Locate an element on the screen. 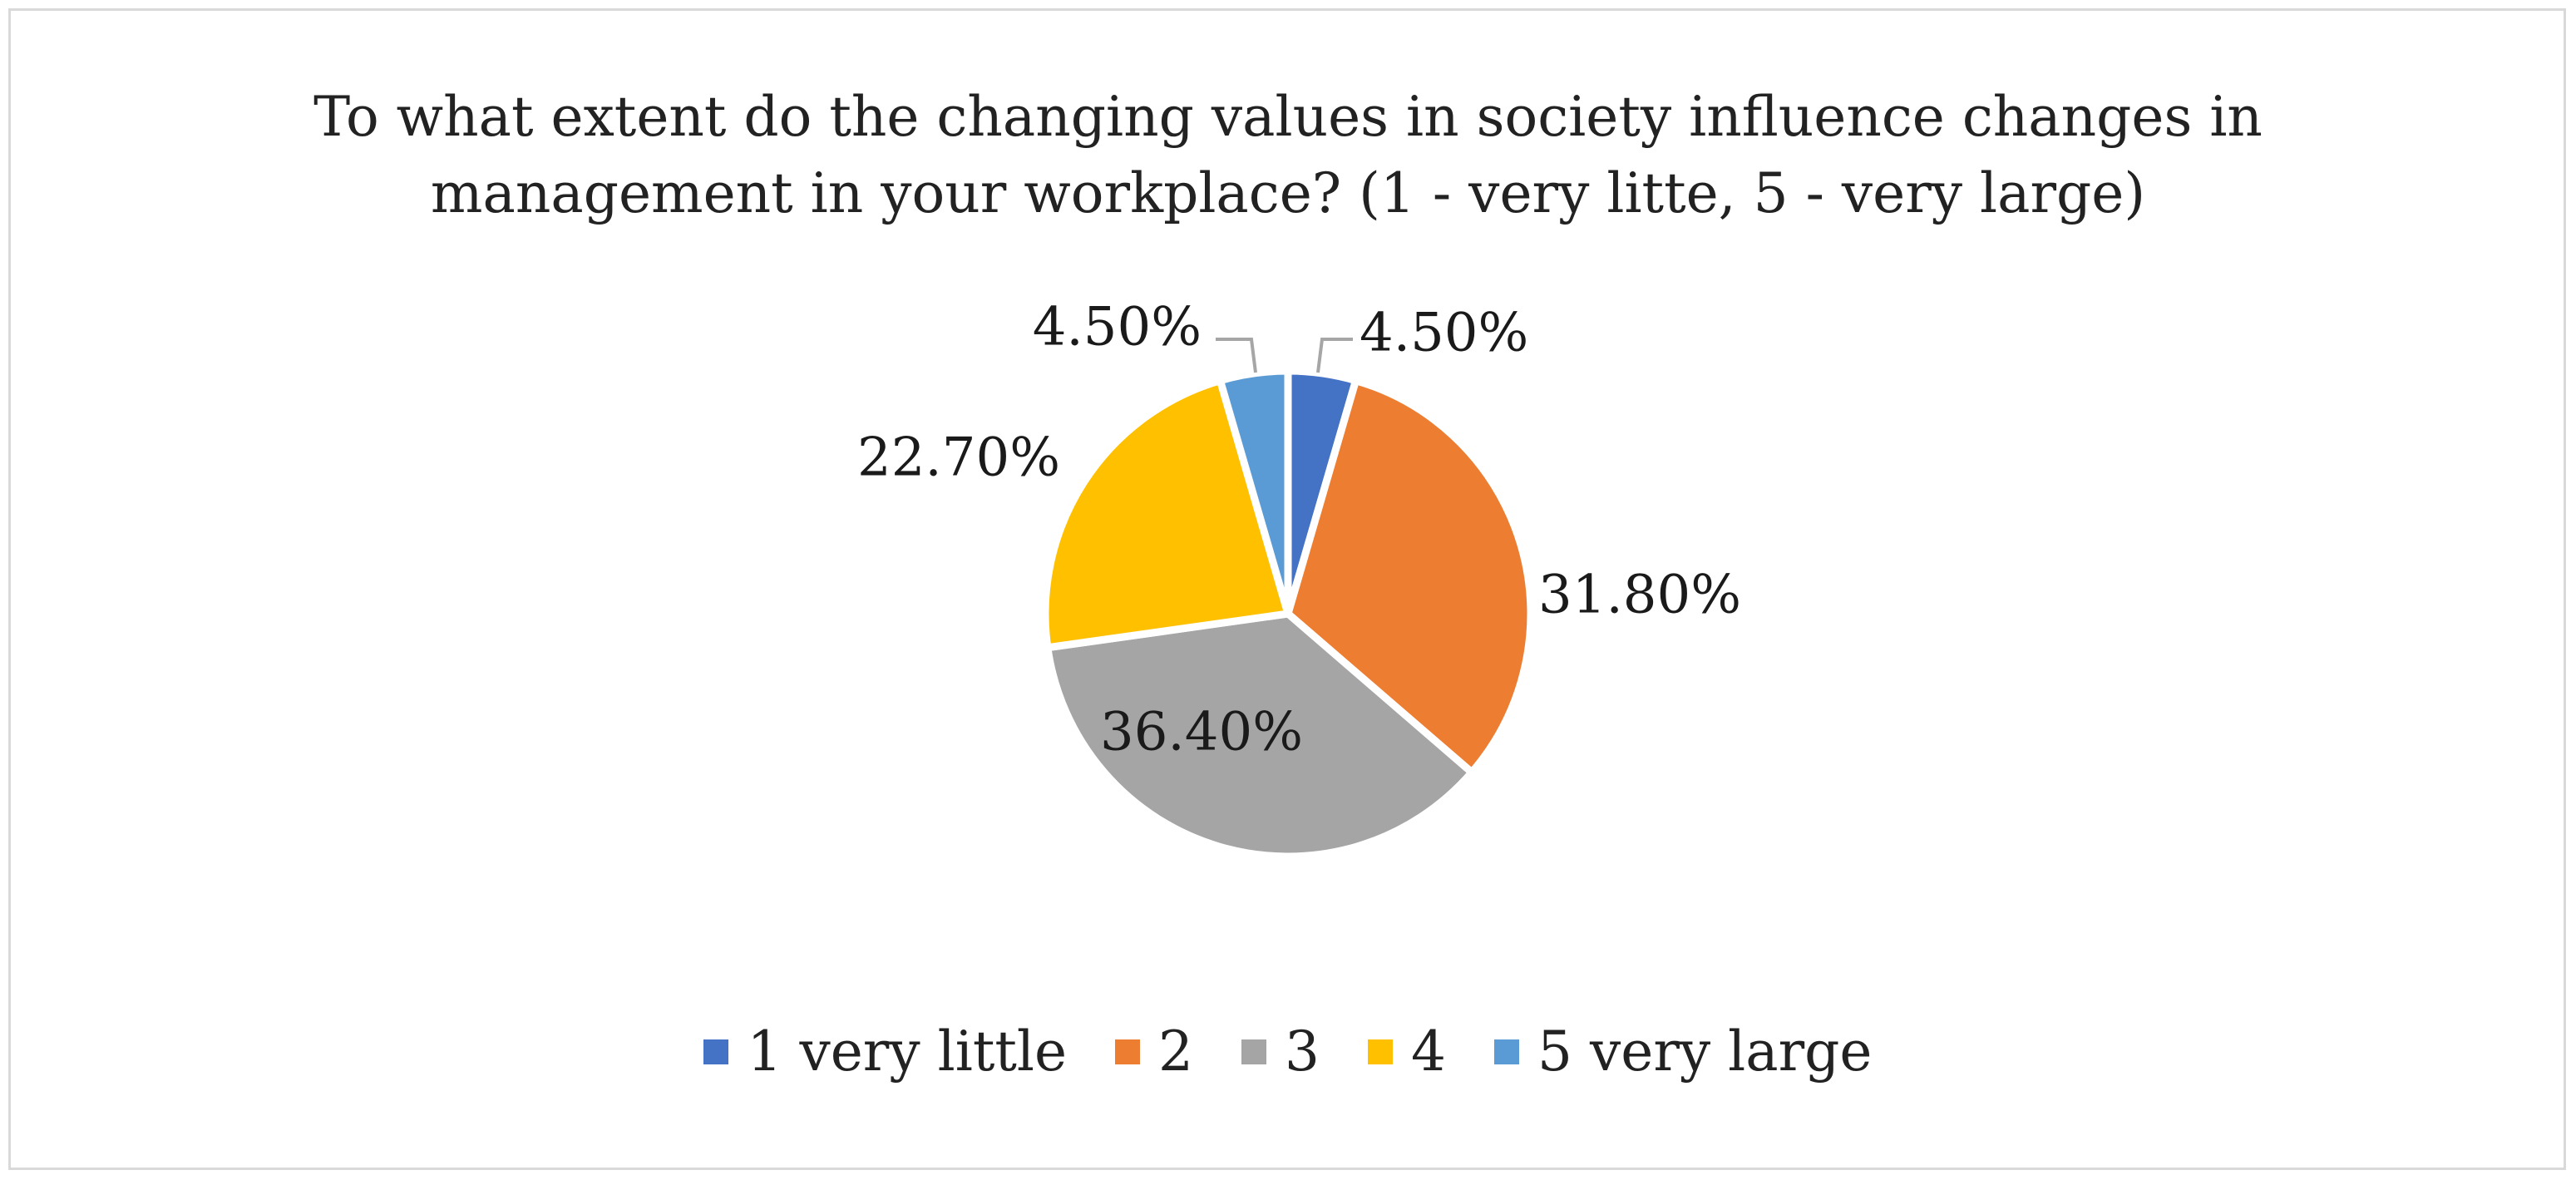 The width and height of the screenshot is (2576, 1180). data-label-4: 22.70% is located at coordinates (958, 458).